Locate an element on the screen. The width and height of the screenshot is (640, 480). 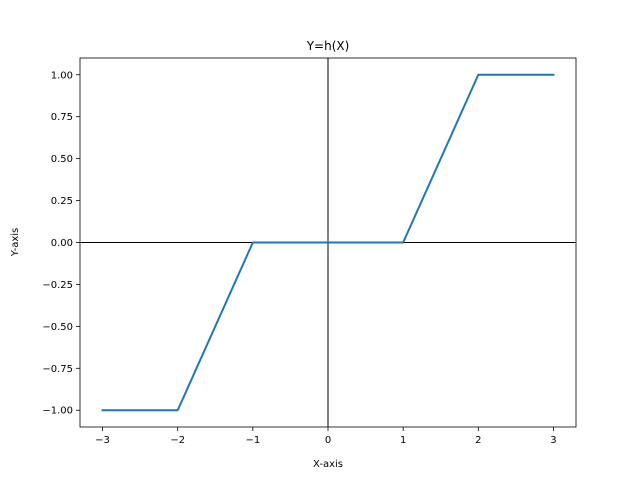
y-tick-label: −0.75 is located at coordinates (57, 369).